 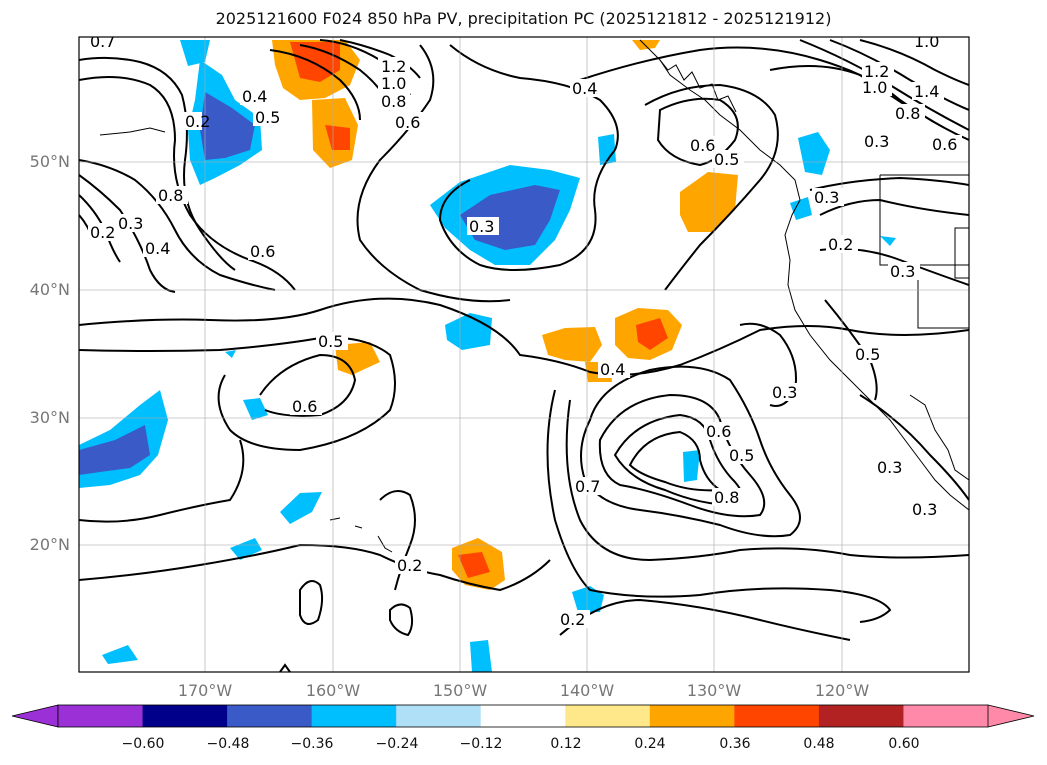 What do you see at coordinates (49, 417) in the screenshot?
I see `lat-label-30n: 30°N` at bounding box center [49, 417].